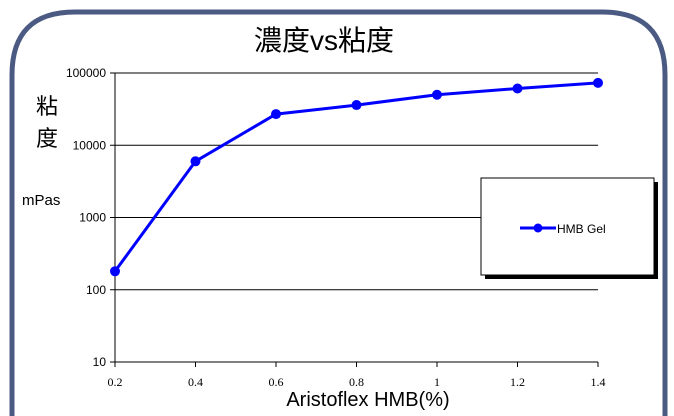  Describe the element at coordinates (41, 200) in the screenshot. I see `y-axis-unit: mPas` at that location.